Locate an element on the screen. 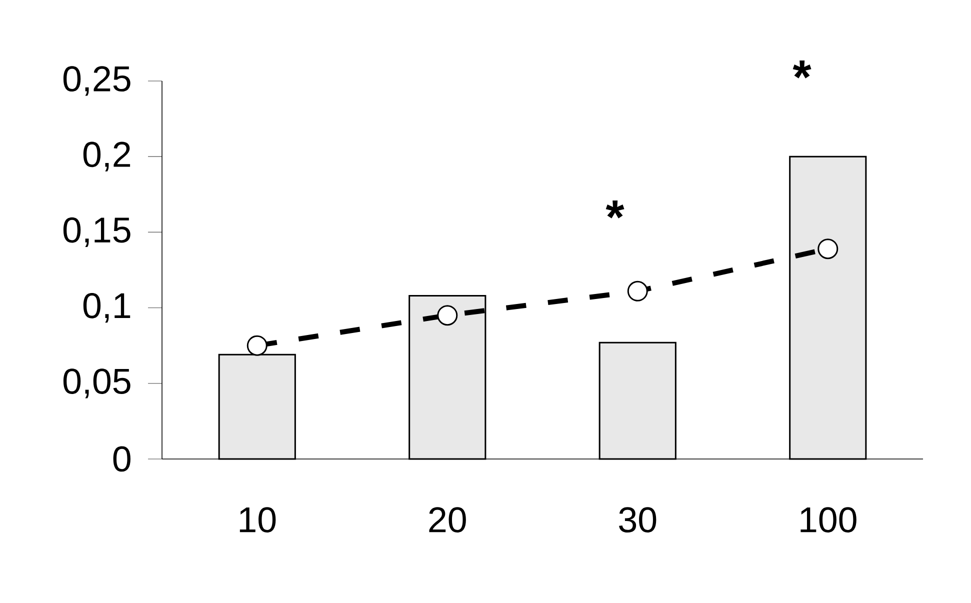 The image size is (971, 603). y-tick-label: 0,2 is located at coordinates (106, 157).